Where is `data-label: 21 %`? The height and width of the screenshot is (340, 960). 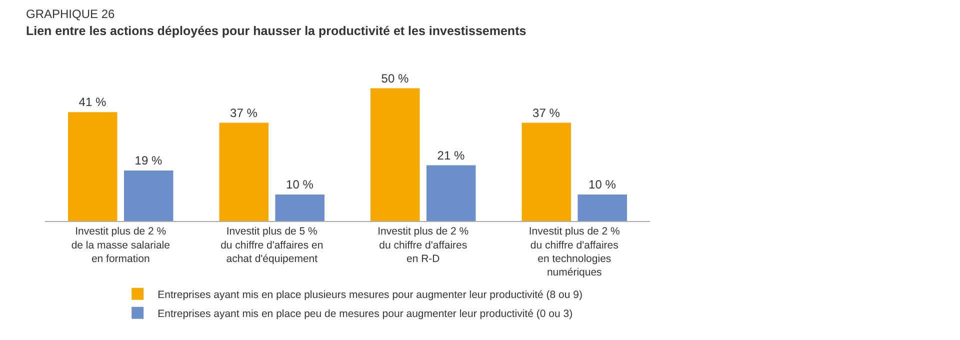 data-label: 21 % is located at coordinates (451, 155).